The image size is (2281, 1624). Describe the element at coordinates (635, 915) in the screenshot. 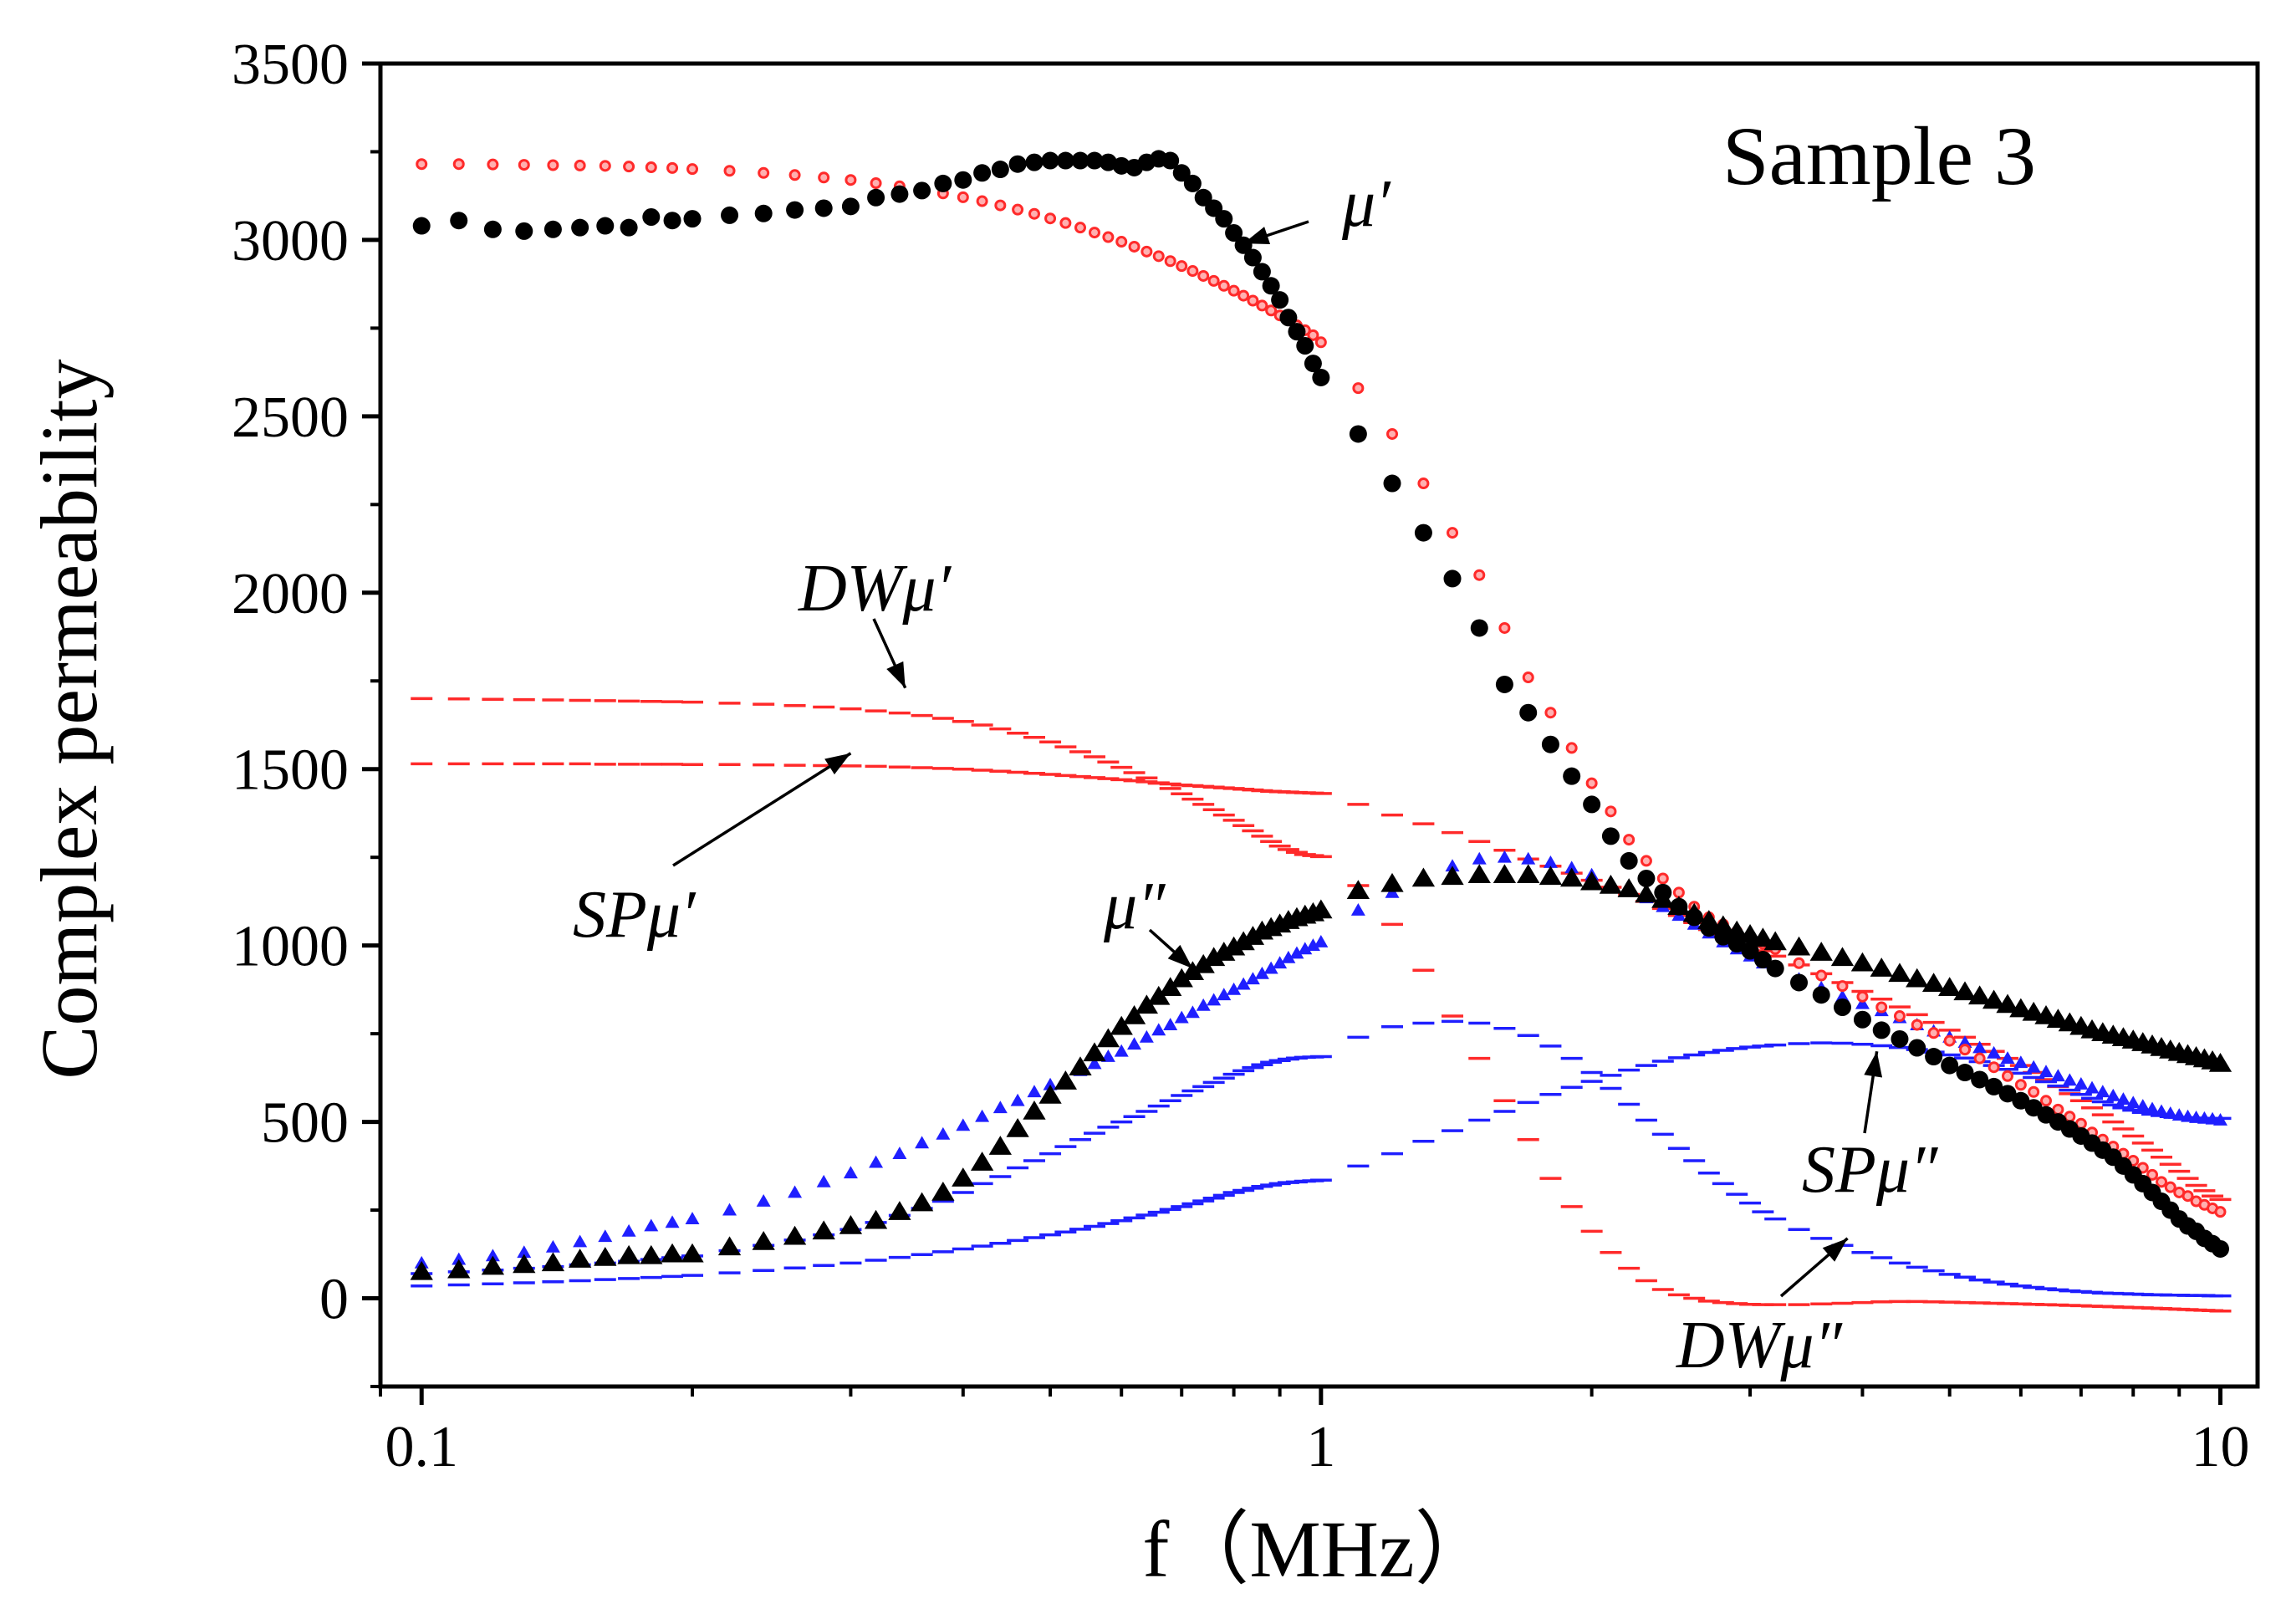

I see `label-sp-mu-prime: SPμ′` at that location.